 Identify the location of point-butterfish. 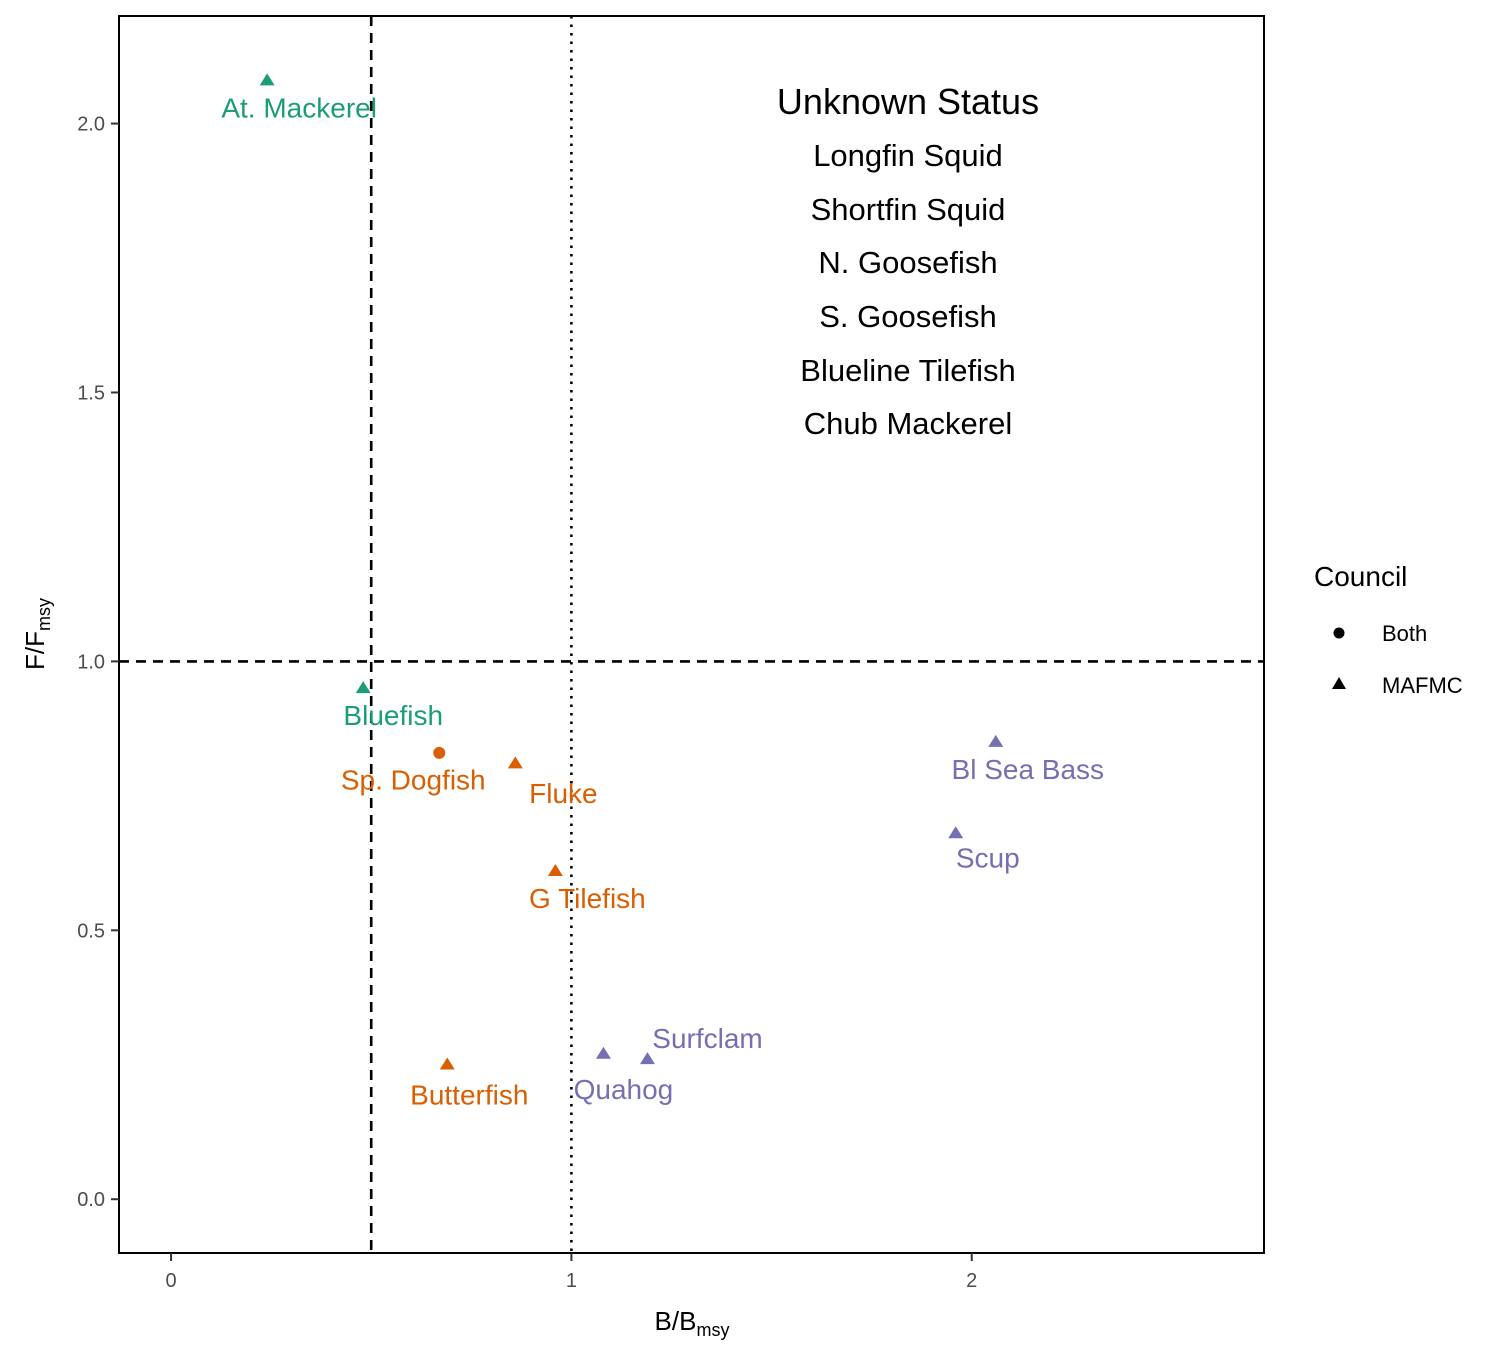
(447, 1063).